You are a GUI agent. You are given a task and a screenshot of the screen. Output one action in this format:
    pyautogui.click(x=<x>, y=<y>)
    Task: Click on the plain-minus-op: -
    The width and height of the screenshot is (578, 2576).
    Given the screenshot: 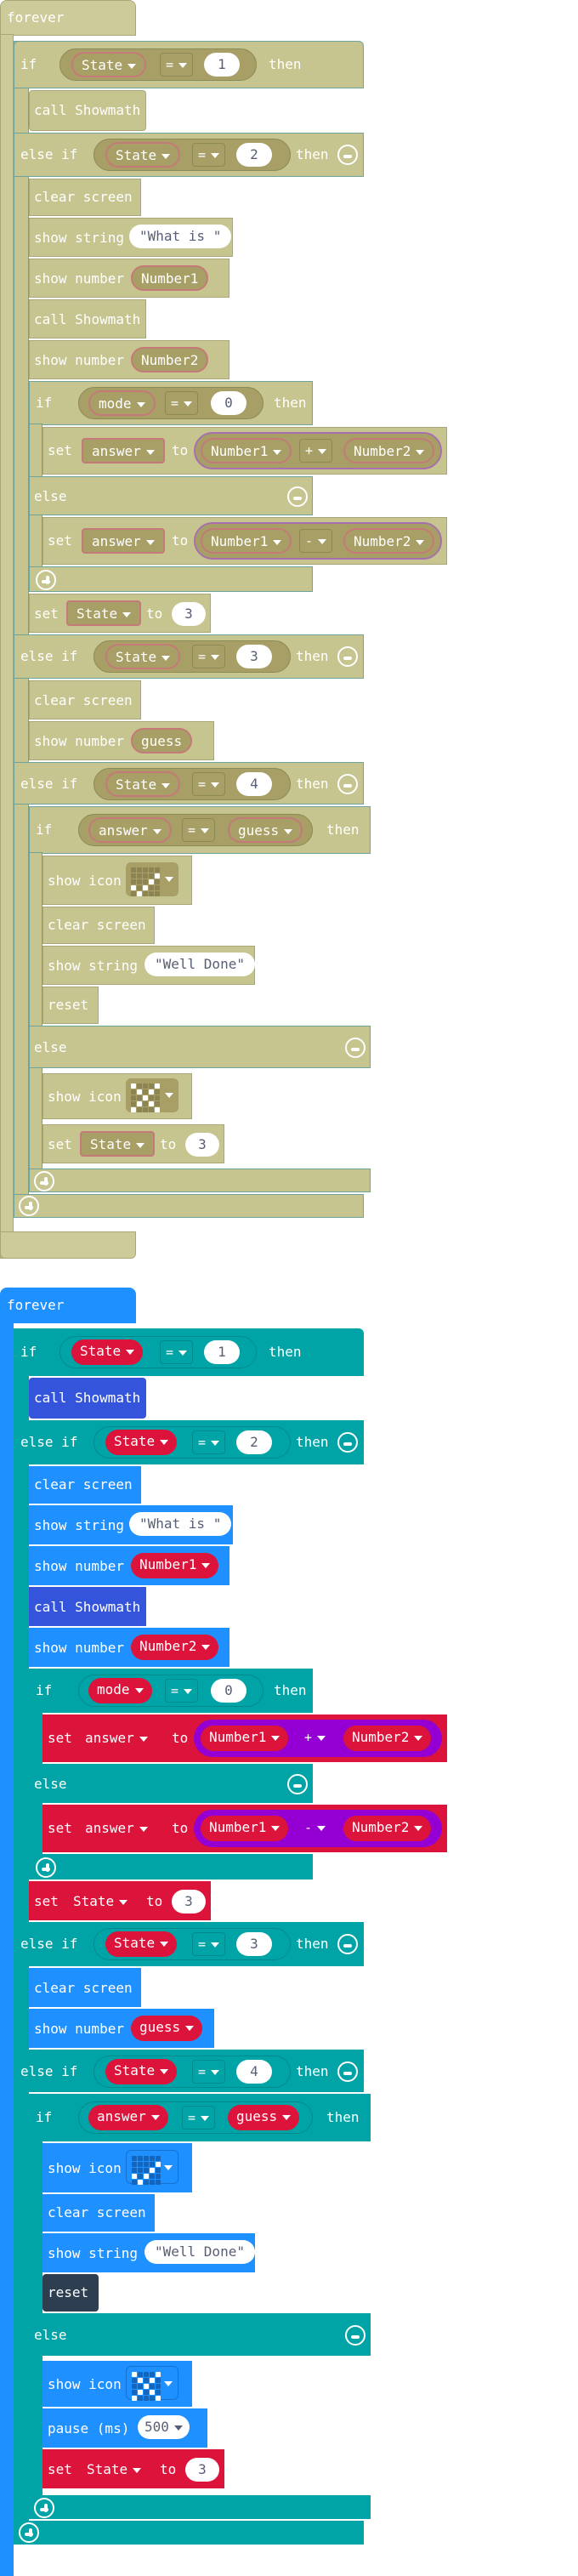 What is the action you would take?
    pyautogui.click(x=316, y=541)
    